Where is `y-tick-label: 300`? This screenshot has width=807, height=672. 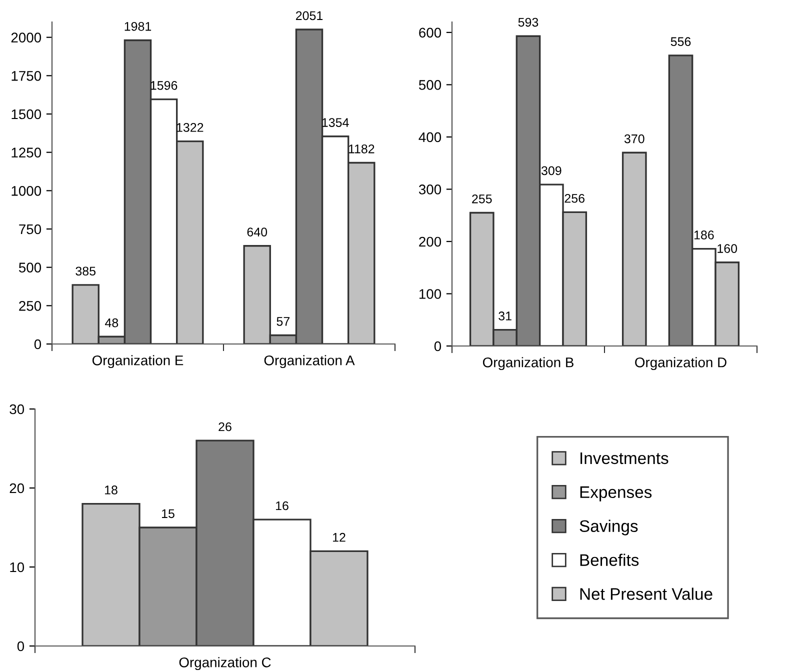 y-tick-label: 300 is located at coordinates (430, 189).